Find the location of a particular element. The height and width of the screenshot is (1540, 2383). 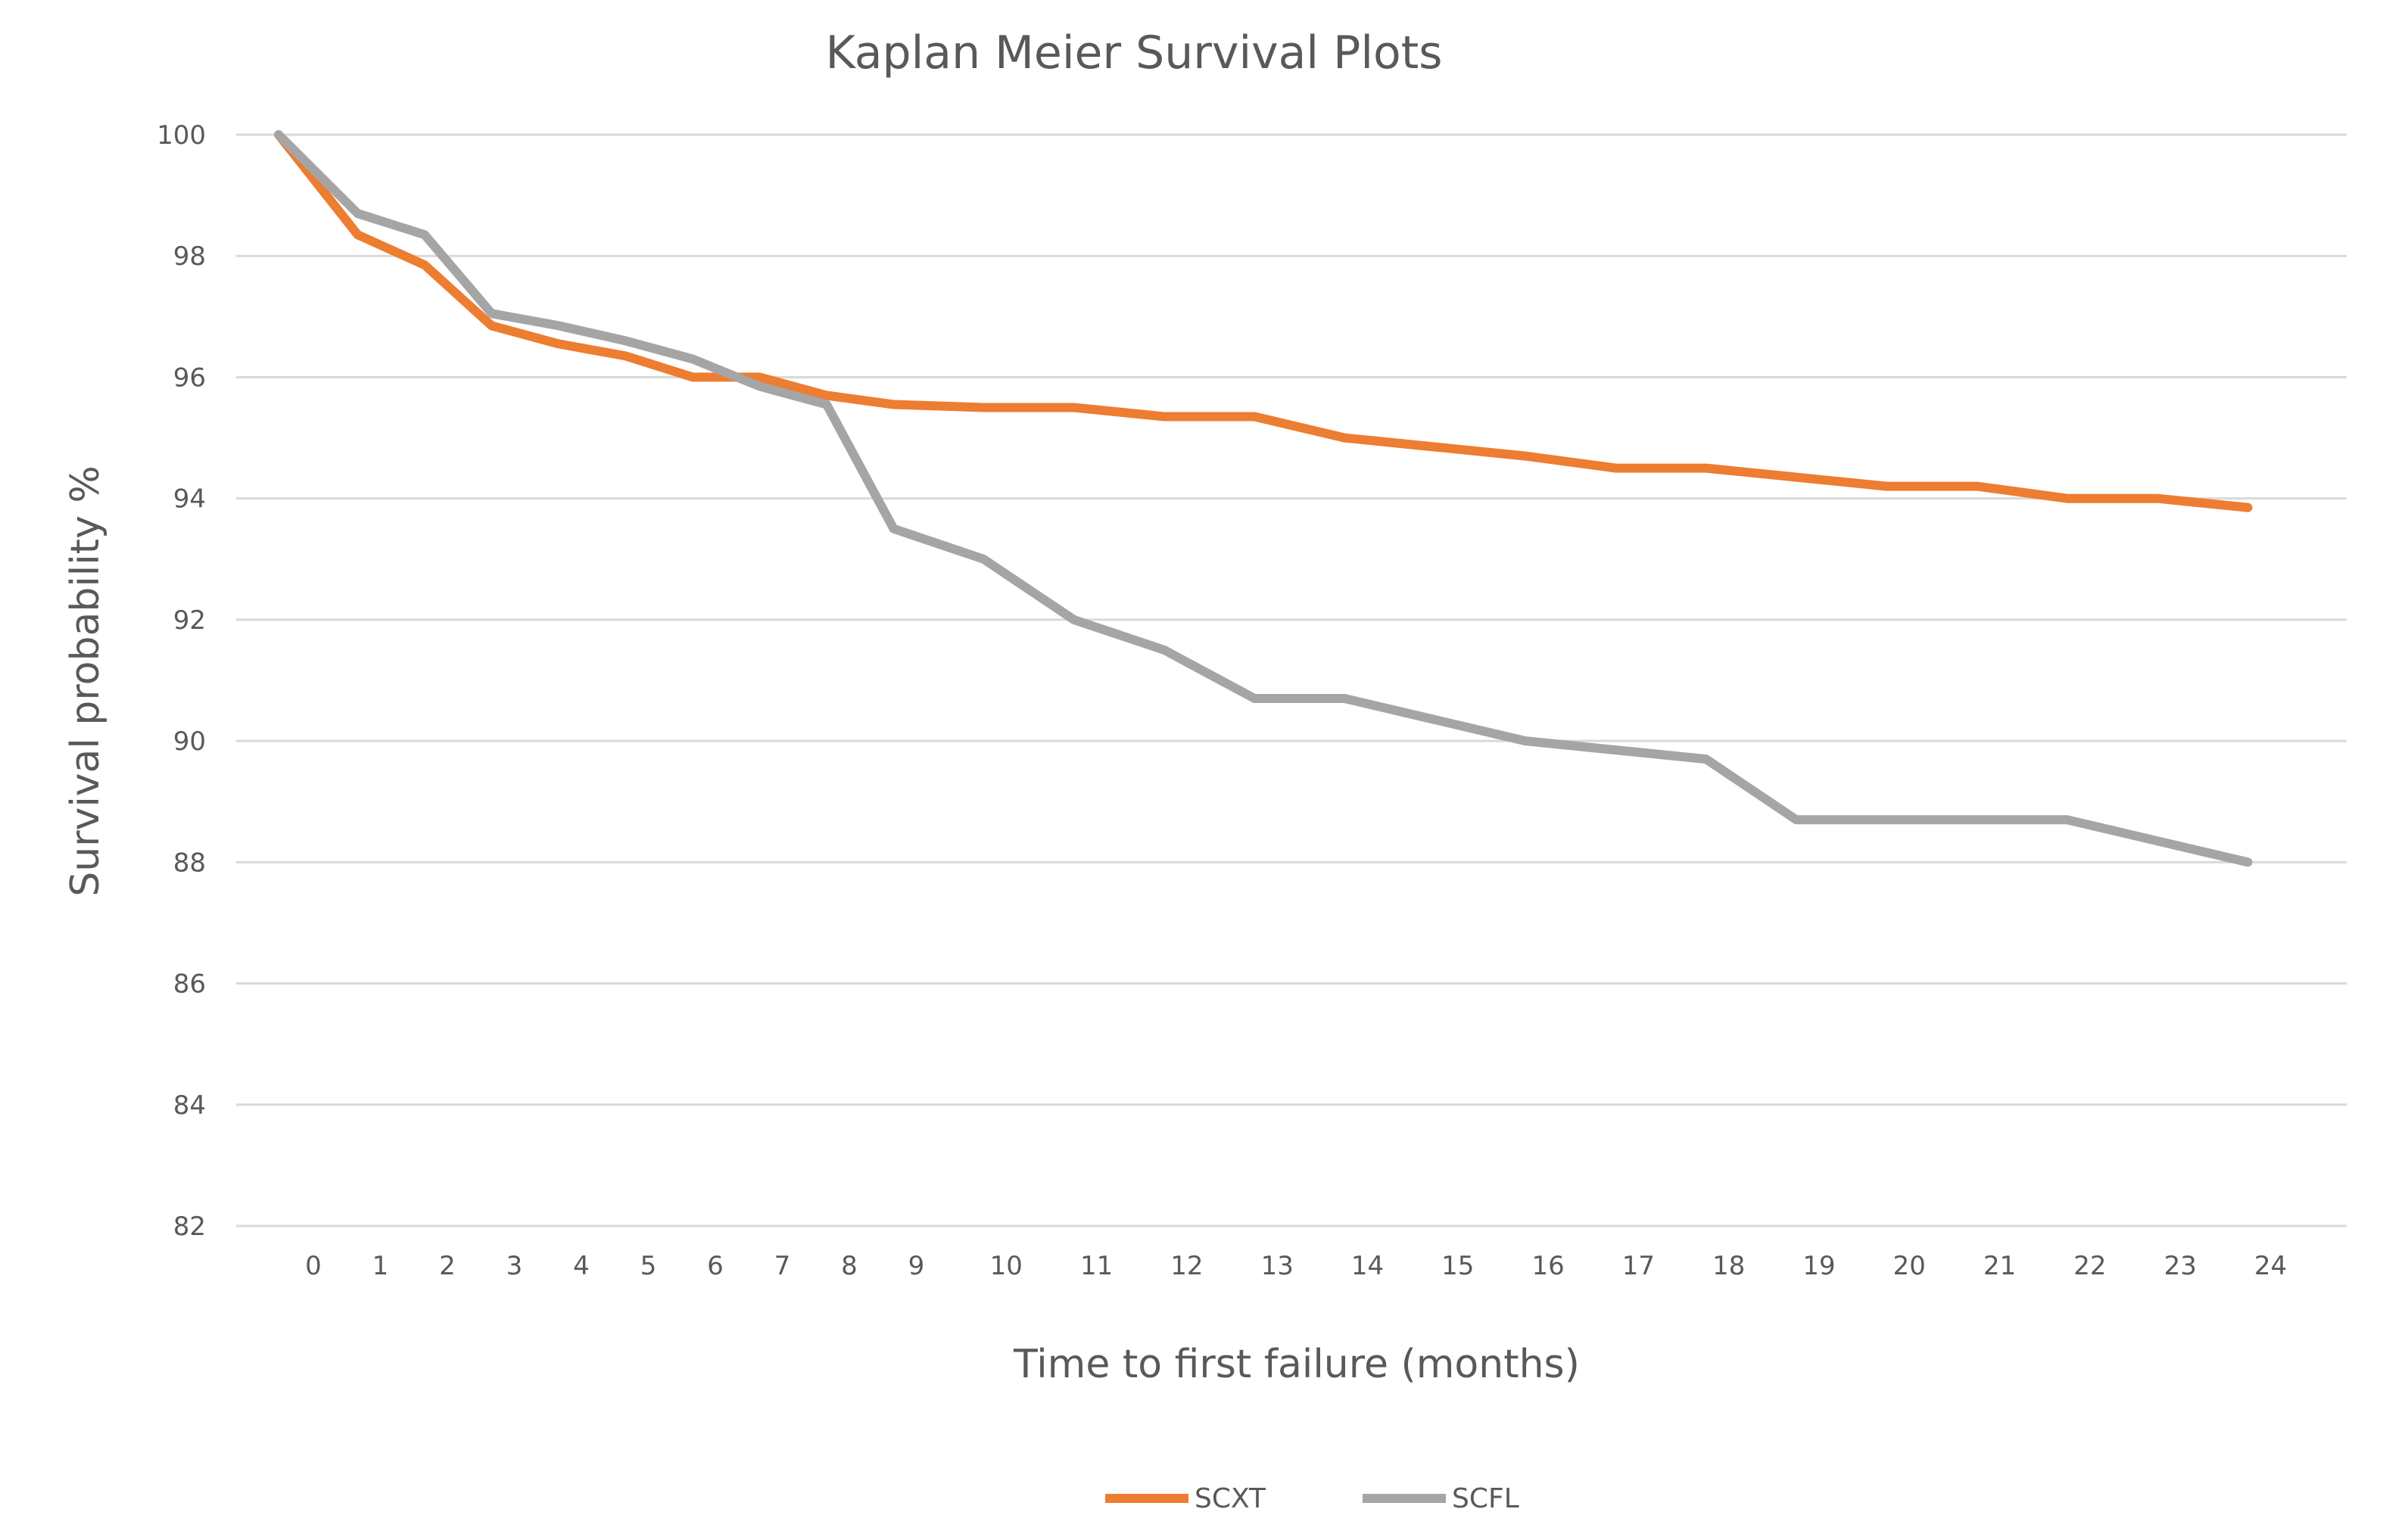

x-tick-label: 21 is located at coordinates (1999, 1266).